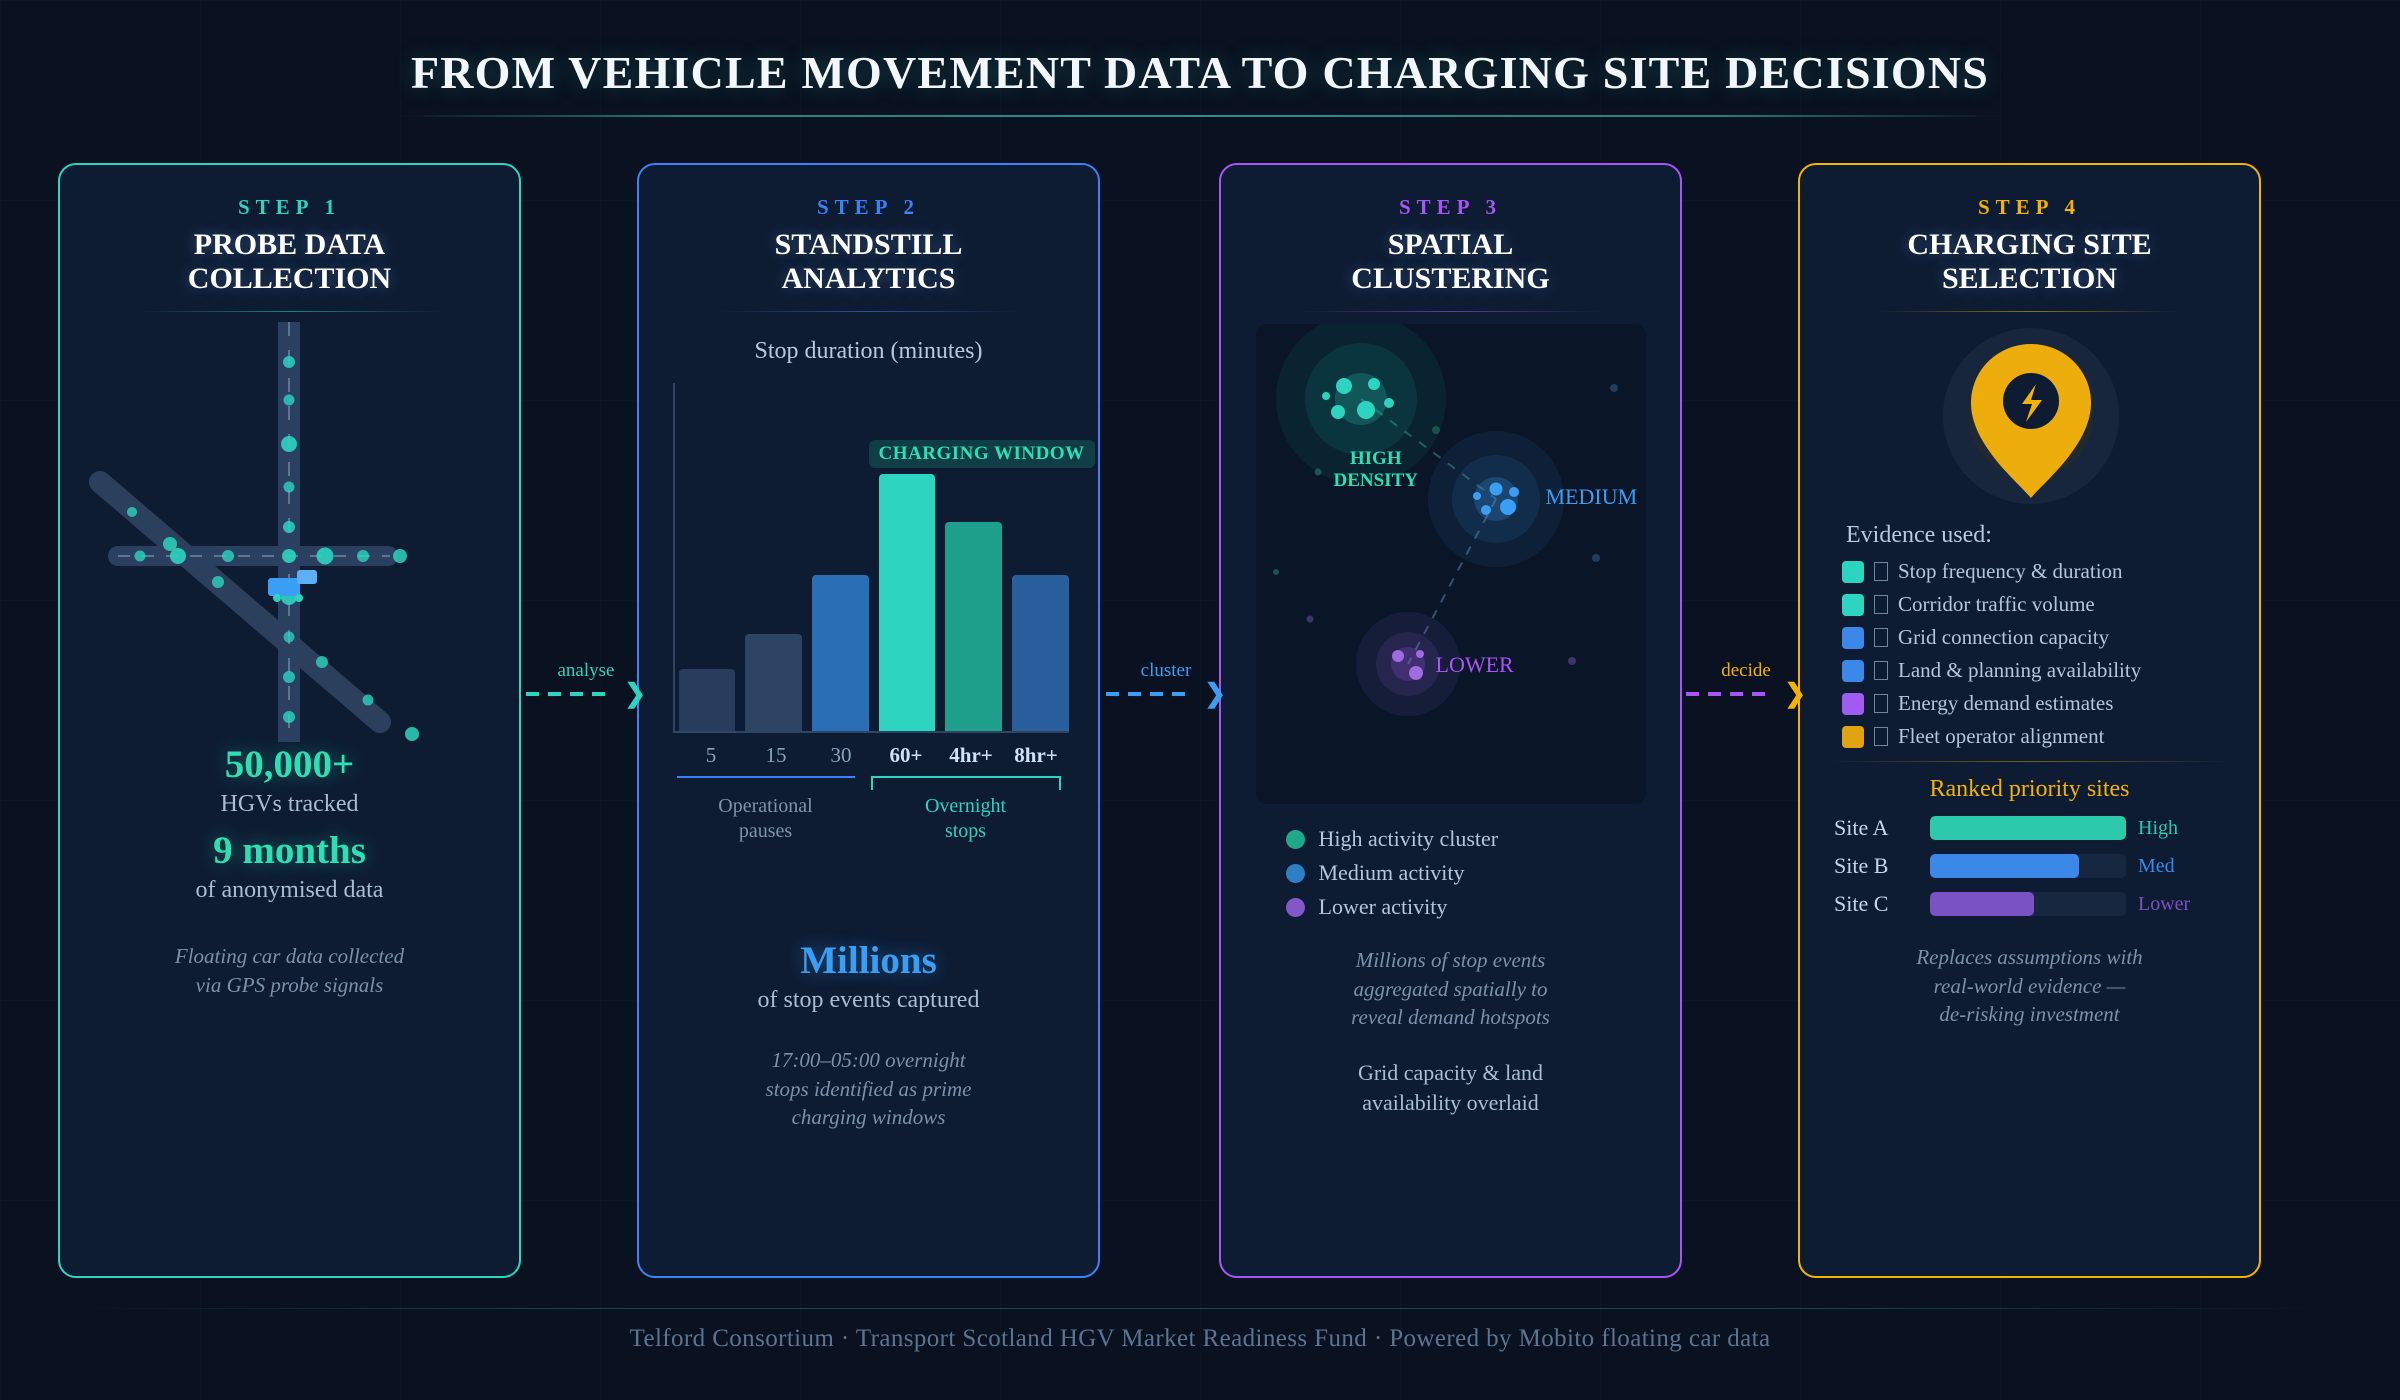 The image size is (2400, 1400). Describe the element at coordinates (1795, 693) in the screenshot. I see `connector-decide-arrow: ❯` at that location.